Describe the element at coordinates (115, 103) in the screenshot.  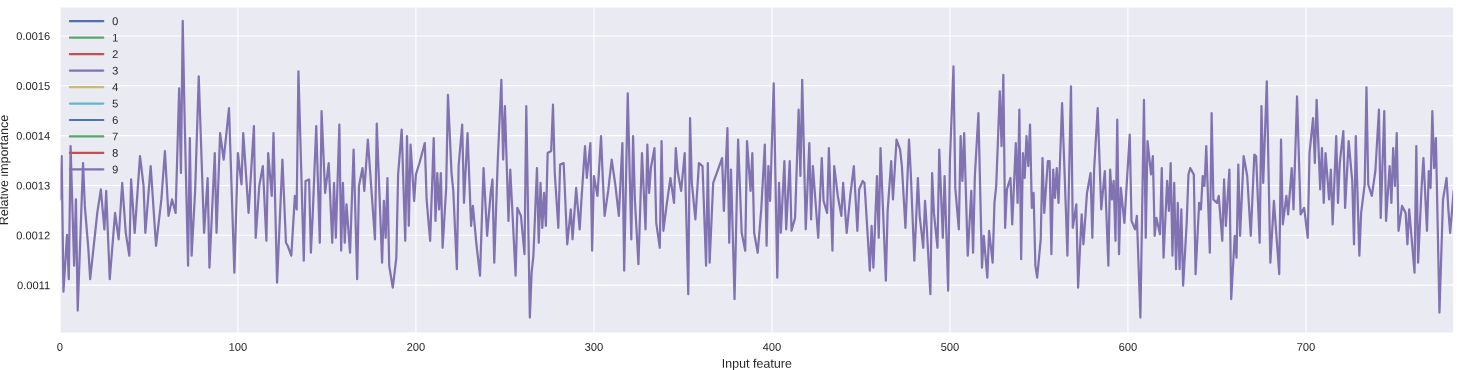
I see `legend-label: 5` at that location.